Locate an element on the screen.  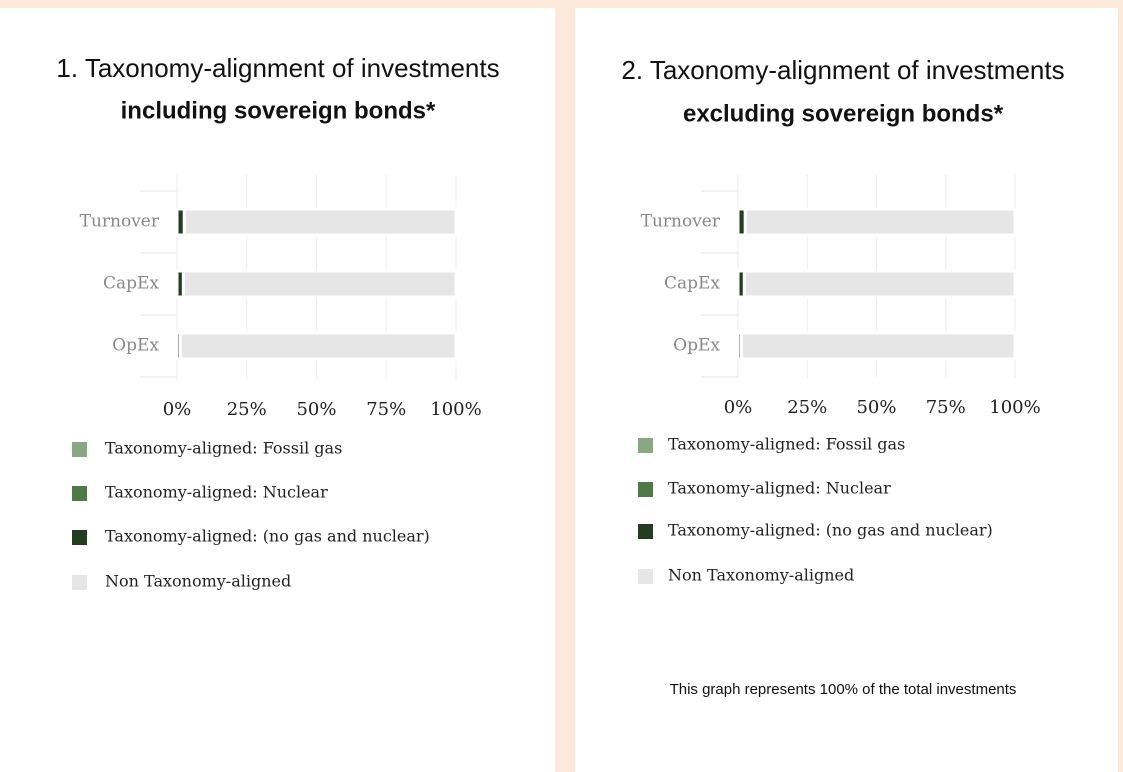
chart-title: 2. Taxonomy-alignment of investments is located at coordinates (842, 70).